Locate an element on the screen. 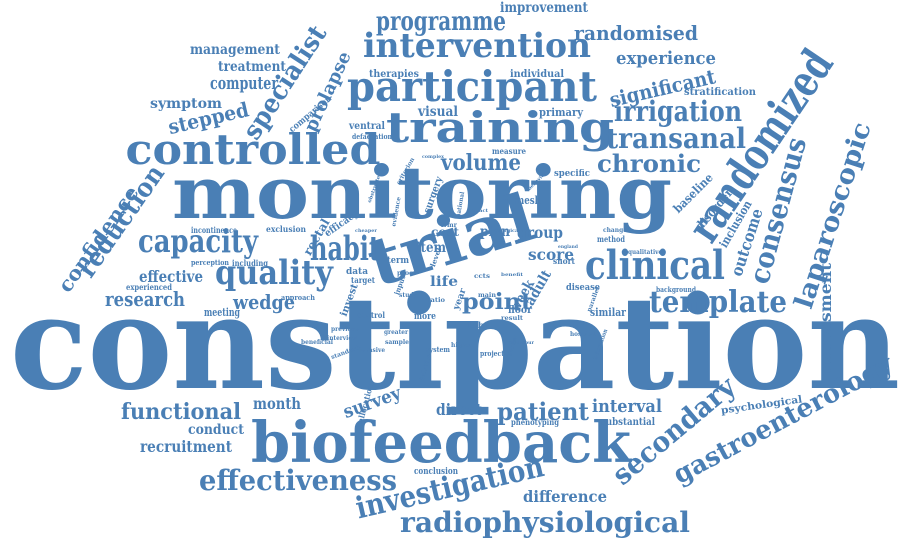 The width and height of the screenshot is (900, 545). word-experienced: experienced is located at coordinates (149, 287).